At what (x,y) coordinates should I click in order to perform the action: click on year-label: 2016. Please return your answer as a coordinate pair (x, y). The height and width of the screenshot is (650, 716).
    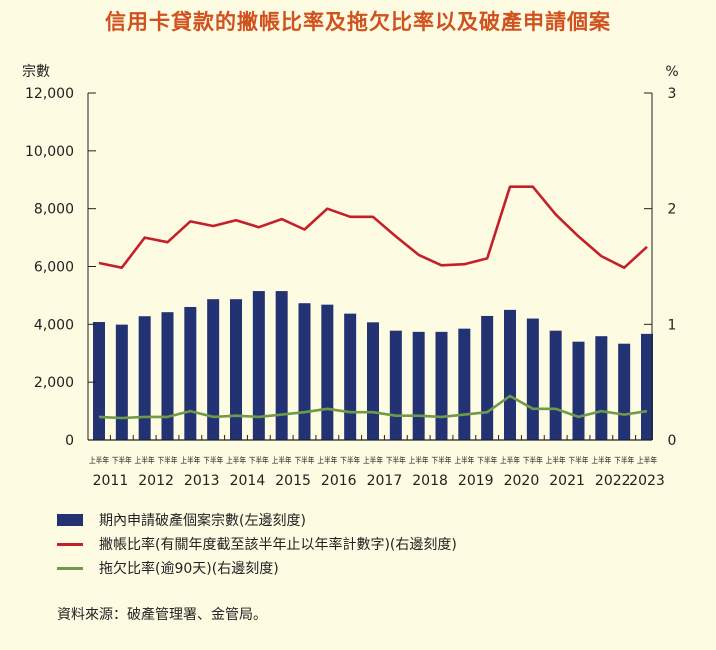
    Looking at the image, I should click on (339, 481).